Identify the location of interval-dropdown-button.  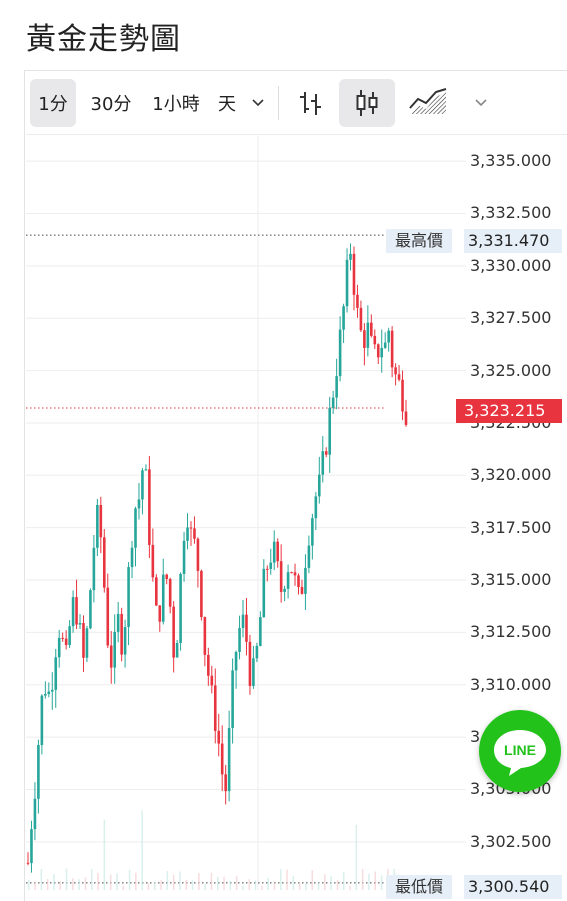
(258, 103).